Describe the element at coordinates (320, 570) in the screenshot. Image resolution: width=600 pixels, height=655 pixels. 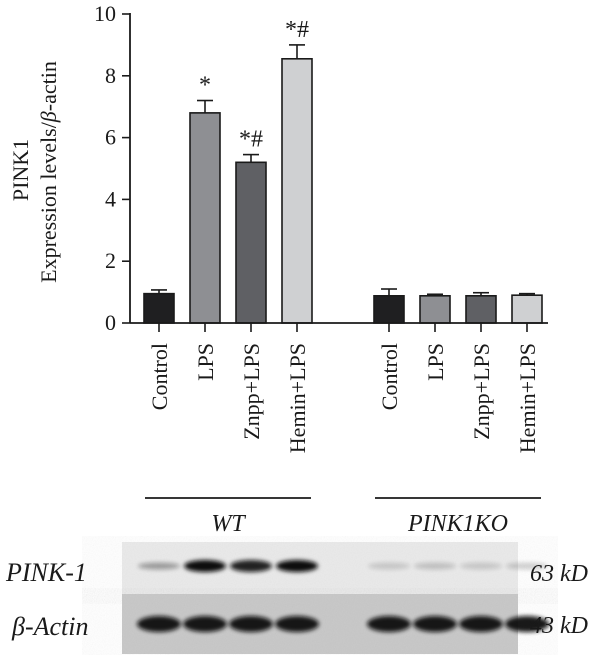
I see `blot-panel-pink1` at that location.